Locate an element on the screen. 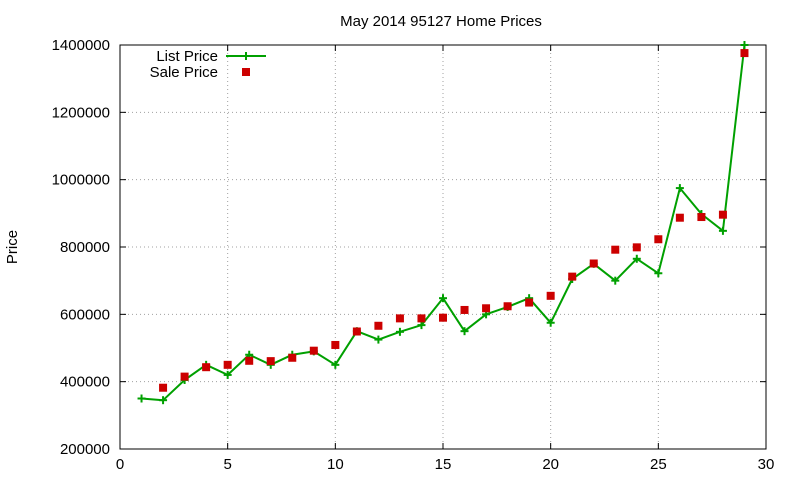 The width and height of the screenshot is (800, 480). x-tick-label: 20 is located at coordinates (550, 464).